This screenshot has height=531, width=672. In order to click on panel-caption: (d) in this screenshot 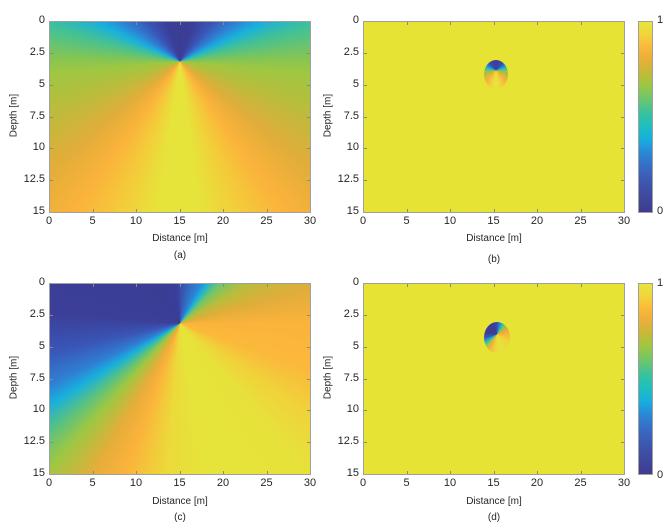, I will do `click(494, 517)`.